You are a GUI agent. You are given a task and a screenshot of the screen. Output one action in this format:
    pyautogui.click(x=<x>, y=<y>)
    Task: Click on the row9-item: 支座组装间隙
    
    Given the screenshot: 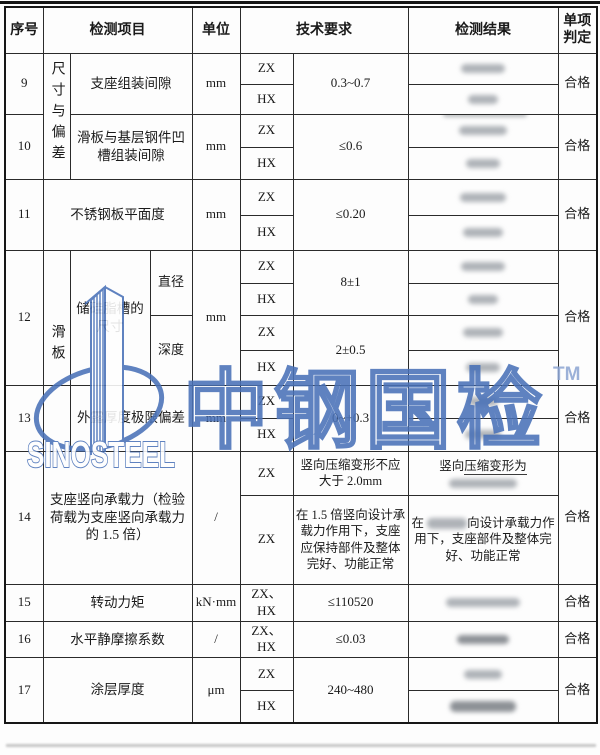 What is the action you would take?
    pyautogui.click(x=131, y=83)
    